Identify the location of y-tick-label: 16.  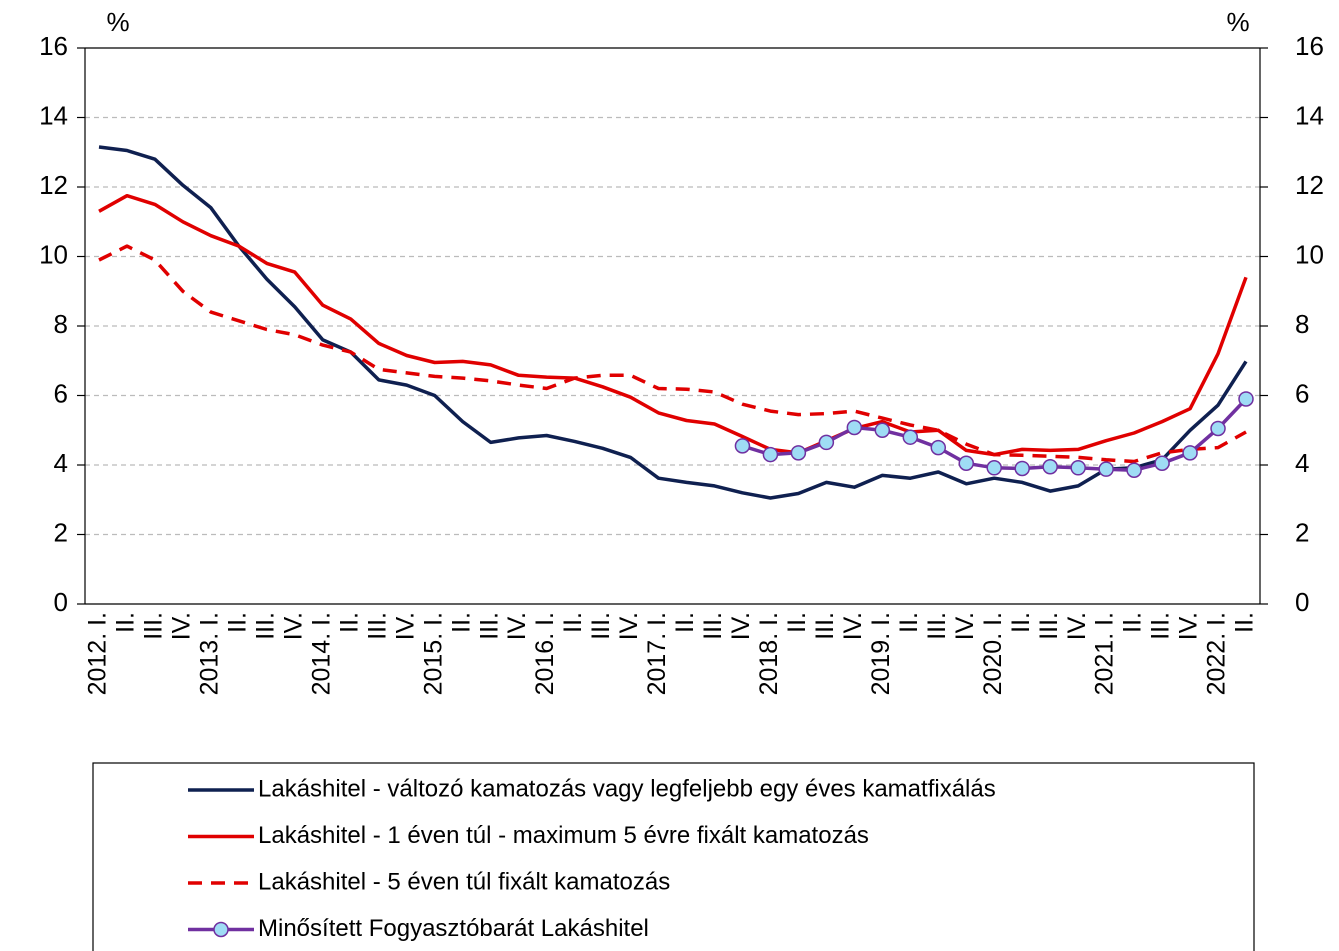
(53, 46).